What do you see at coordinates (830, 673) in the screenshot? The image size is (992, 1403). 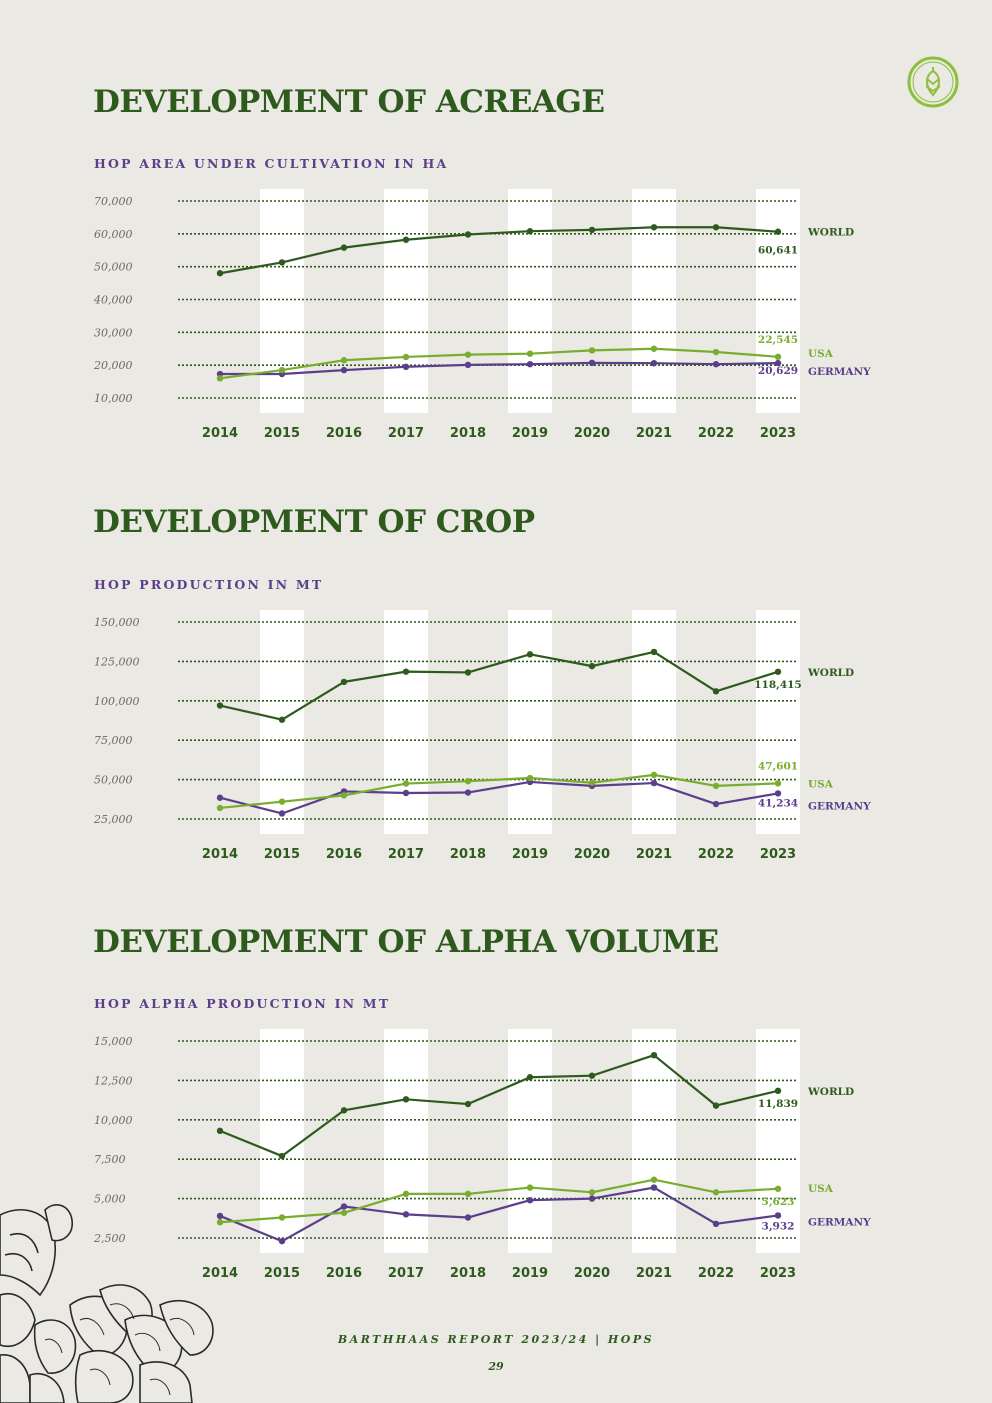 I see `series-name-world: WORLD` at bounding box center [830, 673].